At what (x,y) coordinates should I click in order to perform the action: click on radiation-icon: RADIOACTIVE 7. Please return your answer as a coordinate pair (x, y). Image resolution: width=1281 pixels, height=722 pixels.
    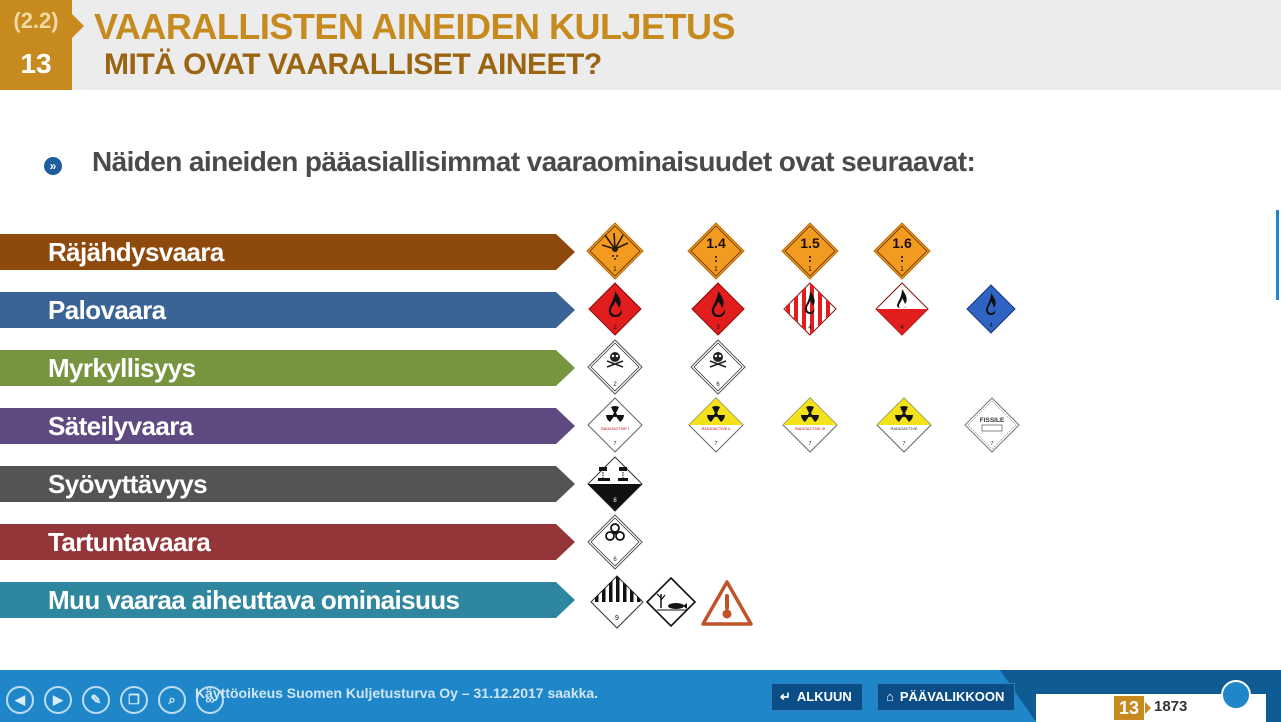
    Looking at the image, I should click on (904, 425).